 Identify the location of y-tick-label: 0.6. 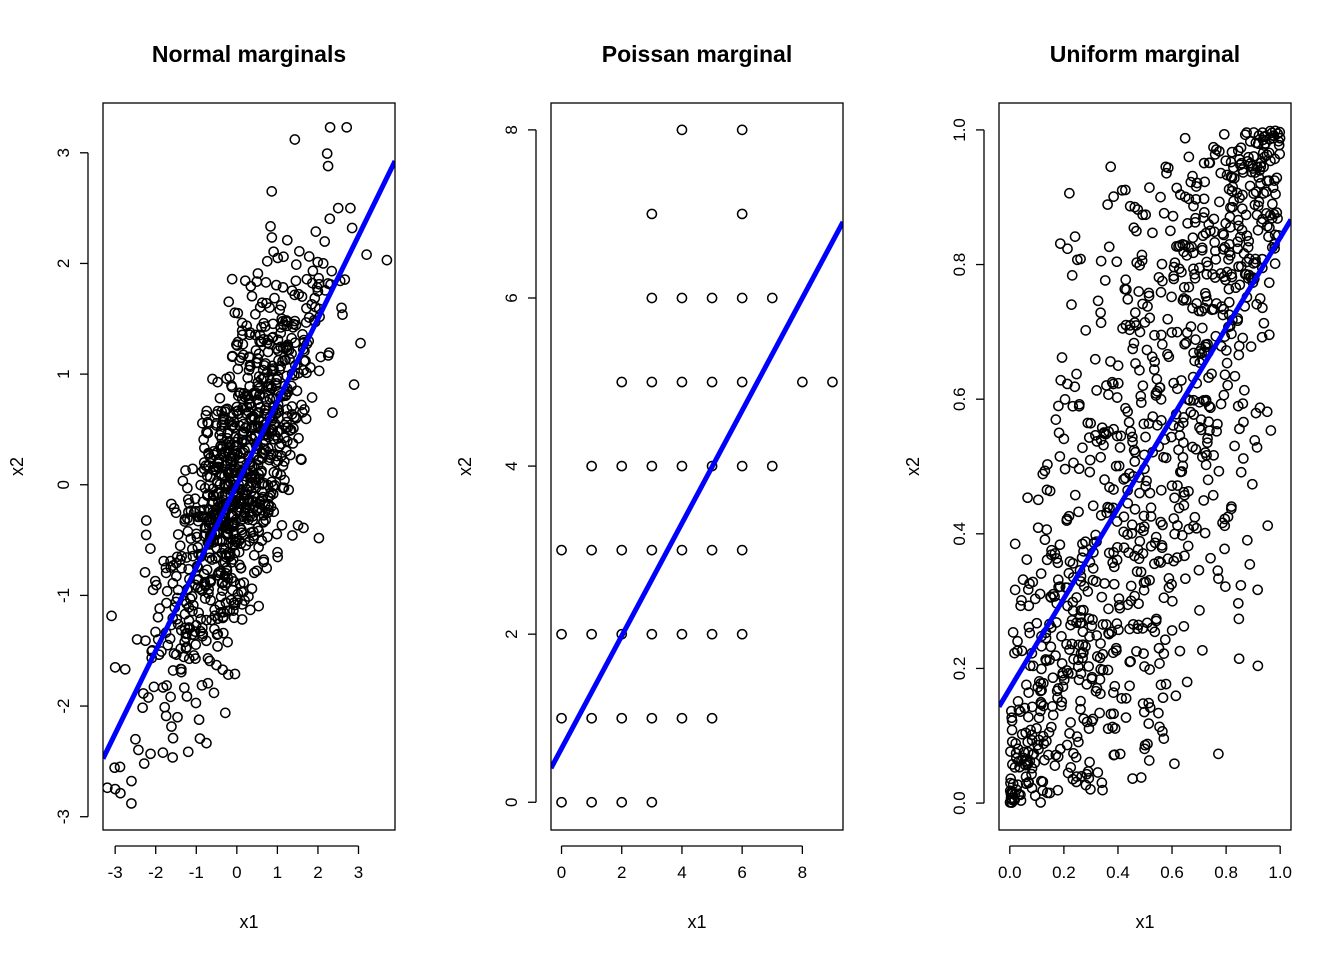
(959, 399).